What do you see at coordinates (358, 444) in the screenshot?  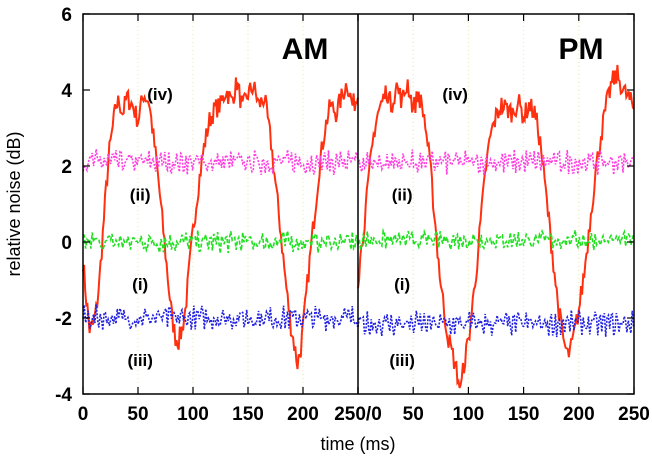 I see `x-axis-label: time (ms)` at bounding box center [358, 444].